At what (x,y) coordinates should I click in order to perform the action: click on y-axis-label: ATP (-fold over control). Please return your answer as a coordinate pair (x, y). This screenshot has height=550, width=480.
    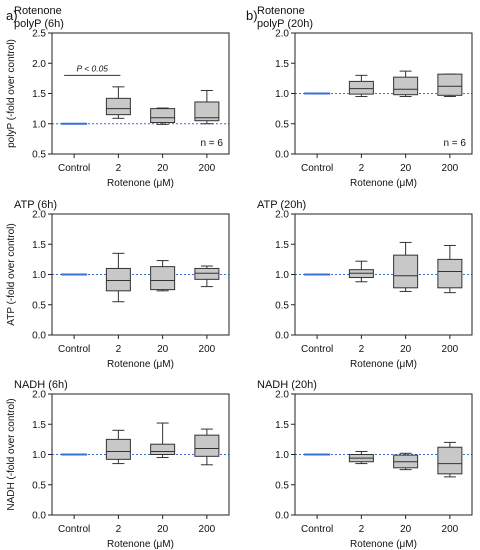
    Looking at the image, I should click on (11, 274).